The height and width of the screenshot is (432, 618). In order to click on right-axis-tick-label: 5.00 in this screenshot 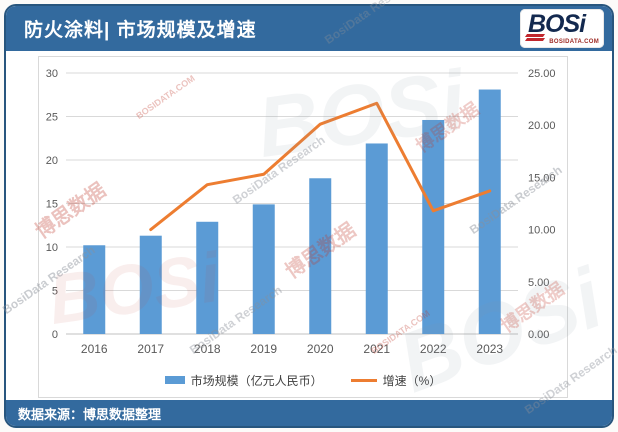, I will do `click(538, 283)`.